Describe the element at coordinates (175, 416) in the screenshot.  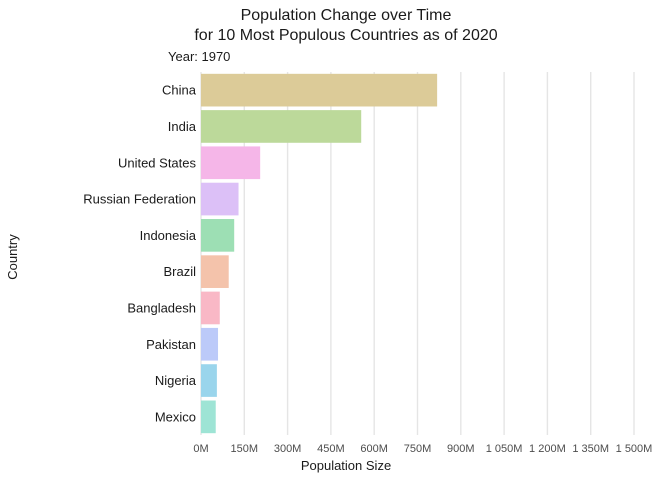
I see `category-label: Mexico` at that location.